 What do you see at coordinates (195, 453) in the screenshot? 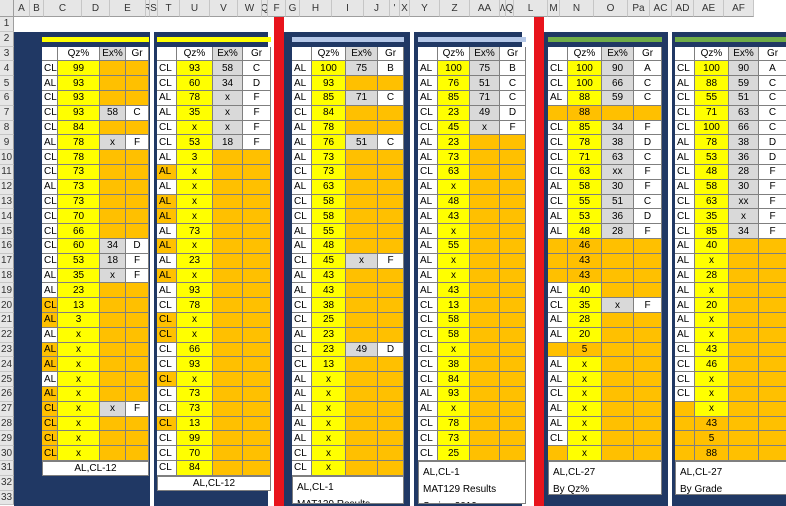
I see `cell-qz: 70` at bounding box center [195, 453].